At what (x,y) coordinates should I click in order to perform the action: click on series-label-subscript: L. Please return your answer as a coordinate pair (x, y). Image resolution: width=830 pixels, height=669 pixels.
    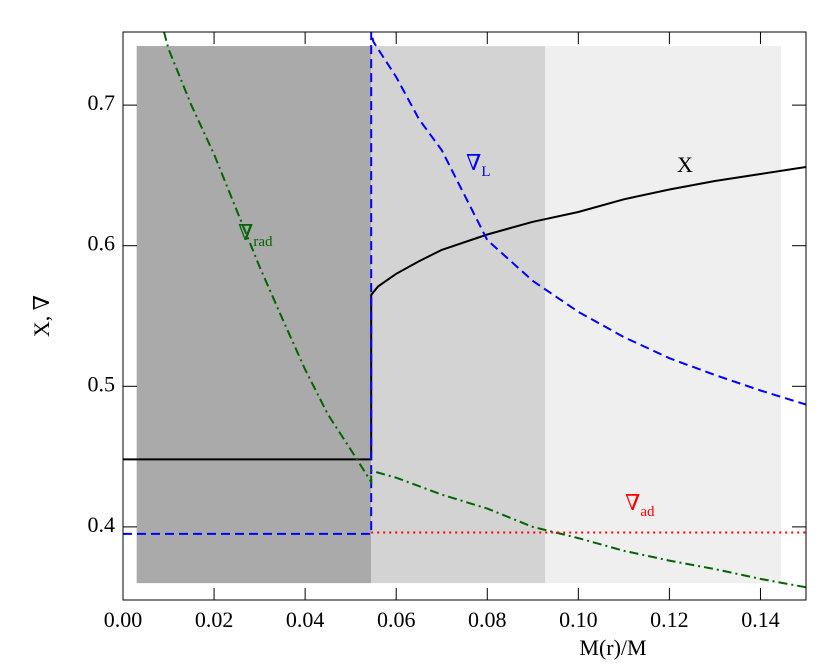
    Looking at the image, I should click on (485, 172).